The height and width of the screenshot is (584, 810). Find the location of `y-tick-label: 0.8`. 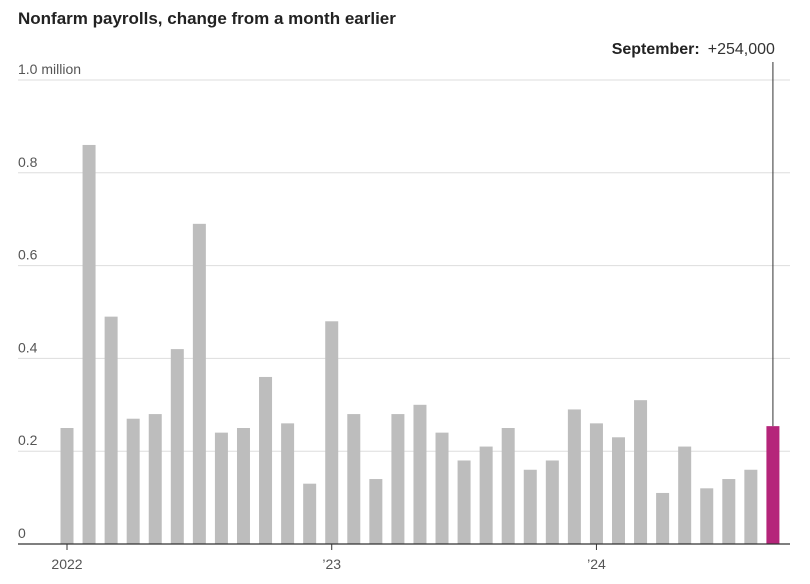

y-tick-label: 0.8 is located at coordinates (28, 162).